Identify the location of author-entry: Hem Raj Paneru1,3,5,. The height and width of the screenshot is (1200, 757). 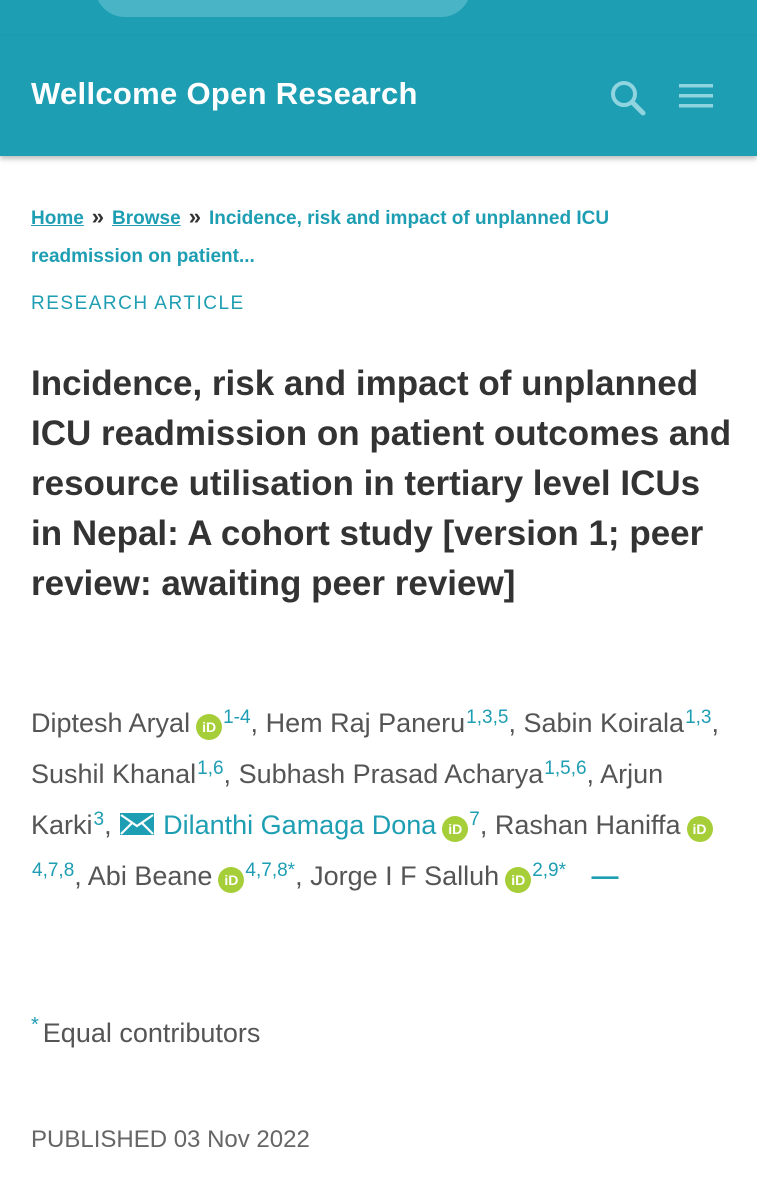
(390, 722).